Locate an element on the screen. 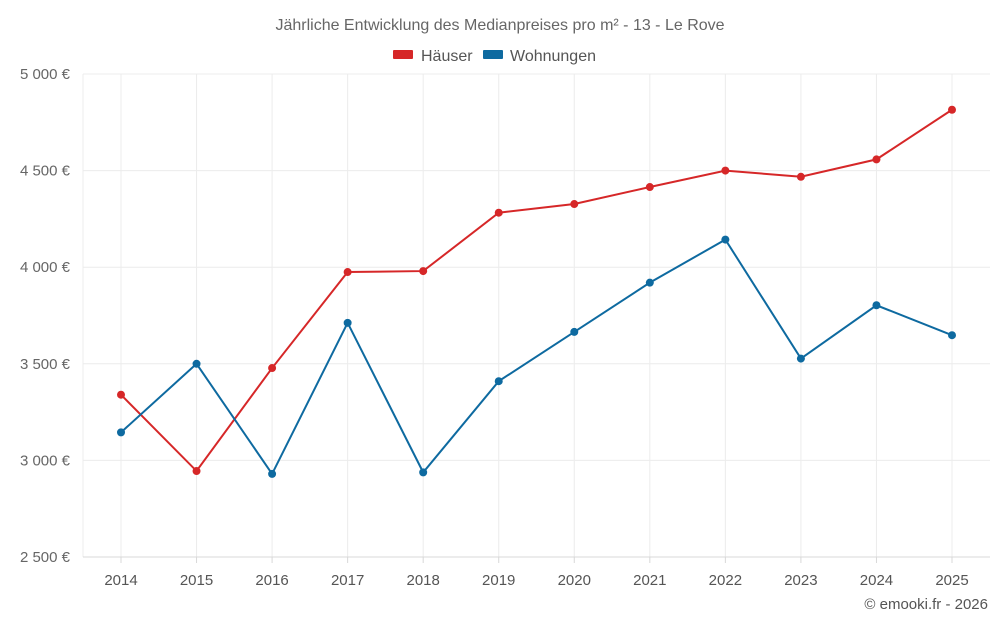 This screenshot has width=1000, height=625. y-tick-label: 4 500 € is located at coordinates (45, 171).